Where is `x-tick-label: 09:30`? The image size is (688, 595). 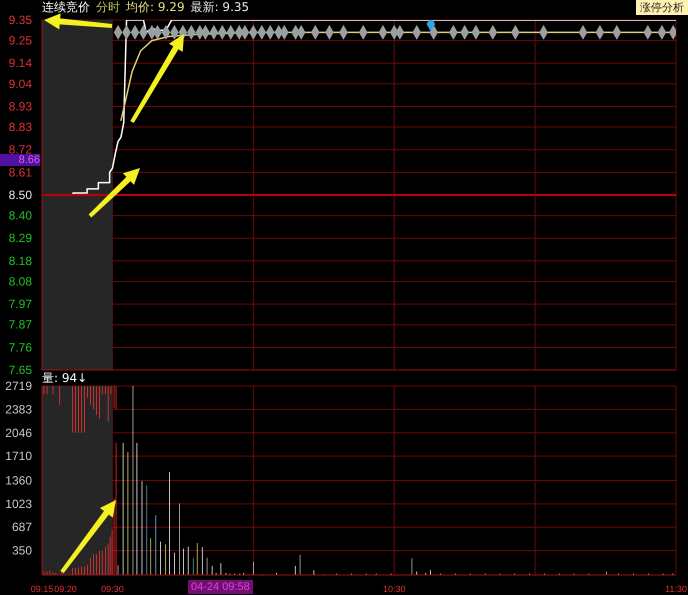
x-tick-label: 09:30 is located at coordinates (112, 589).